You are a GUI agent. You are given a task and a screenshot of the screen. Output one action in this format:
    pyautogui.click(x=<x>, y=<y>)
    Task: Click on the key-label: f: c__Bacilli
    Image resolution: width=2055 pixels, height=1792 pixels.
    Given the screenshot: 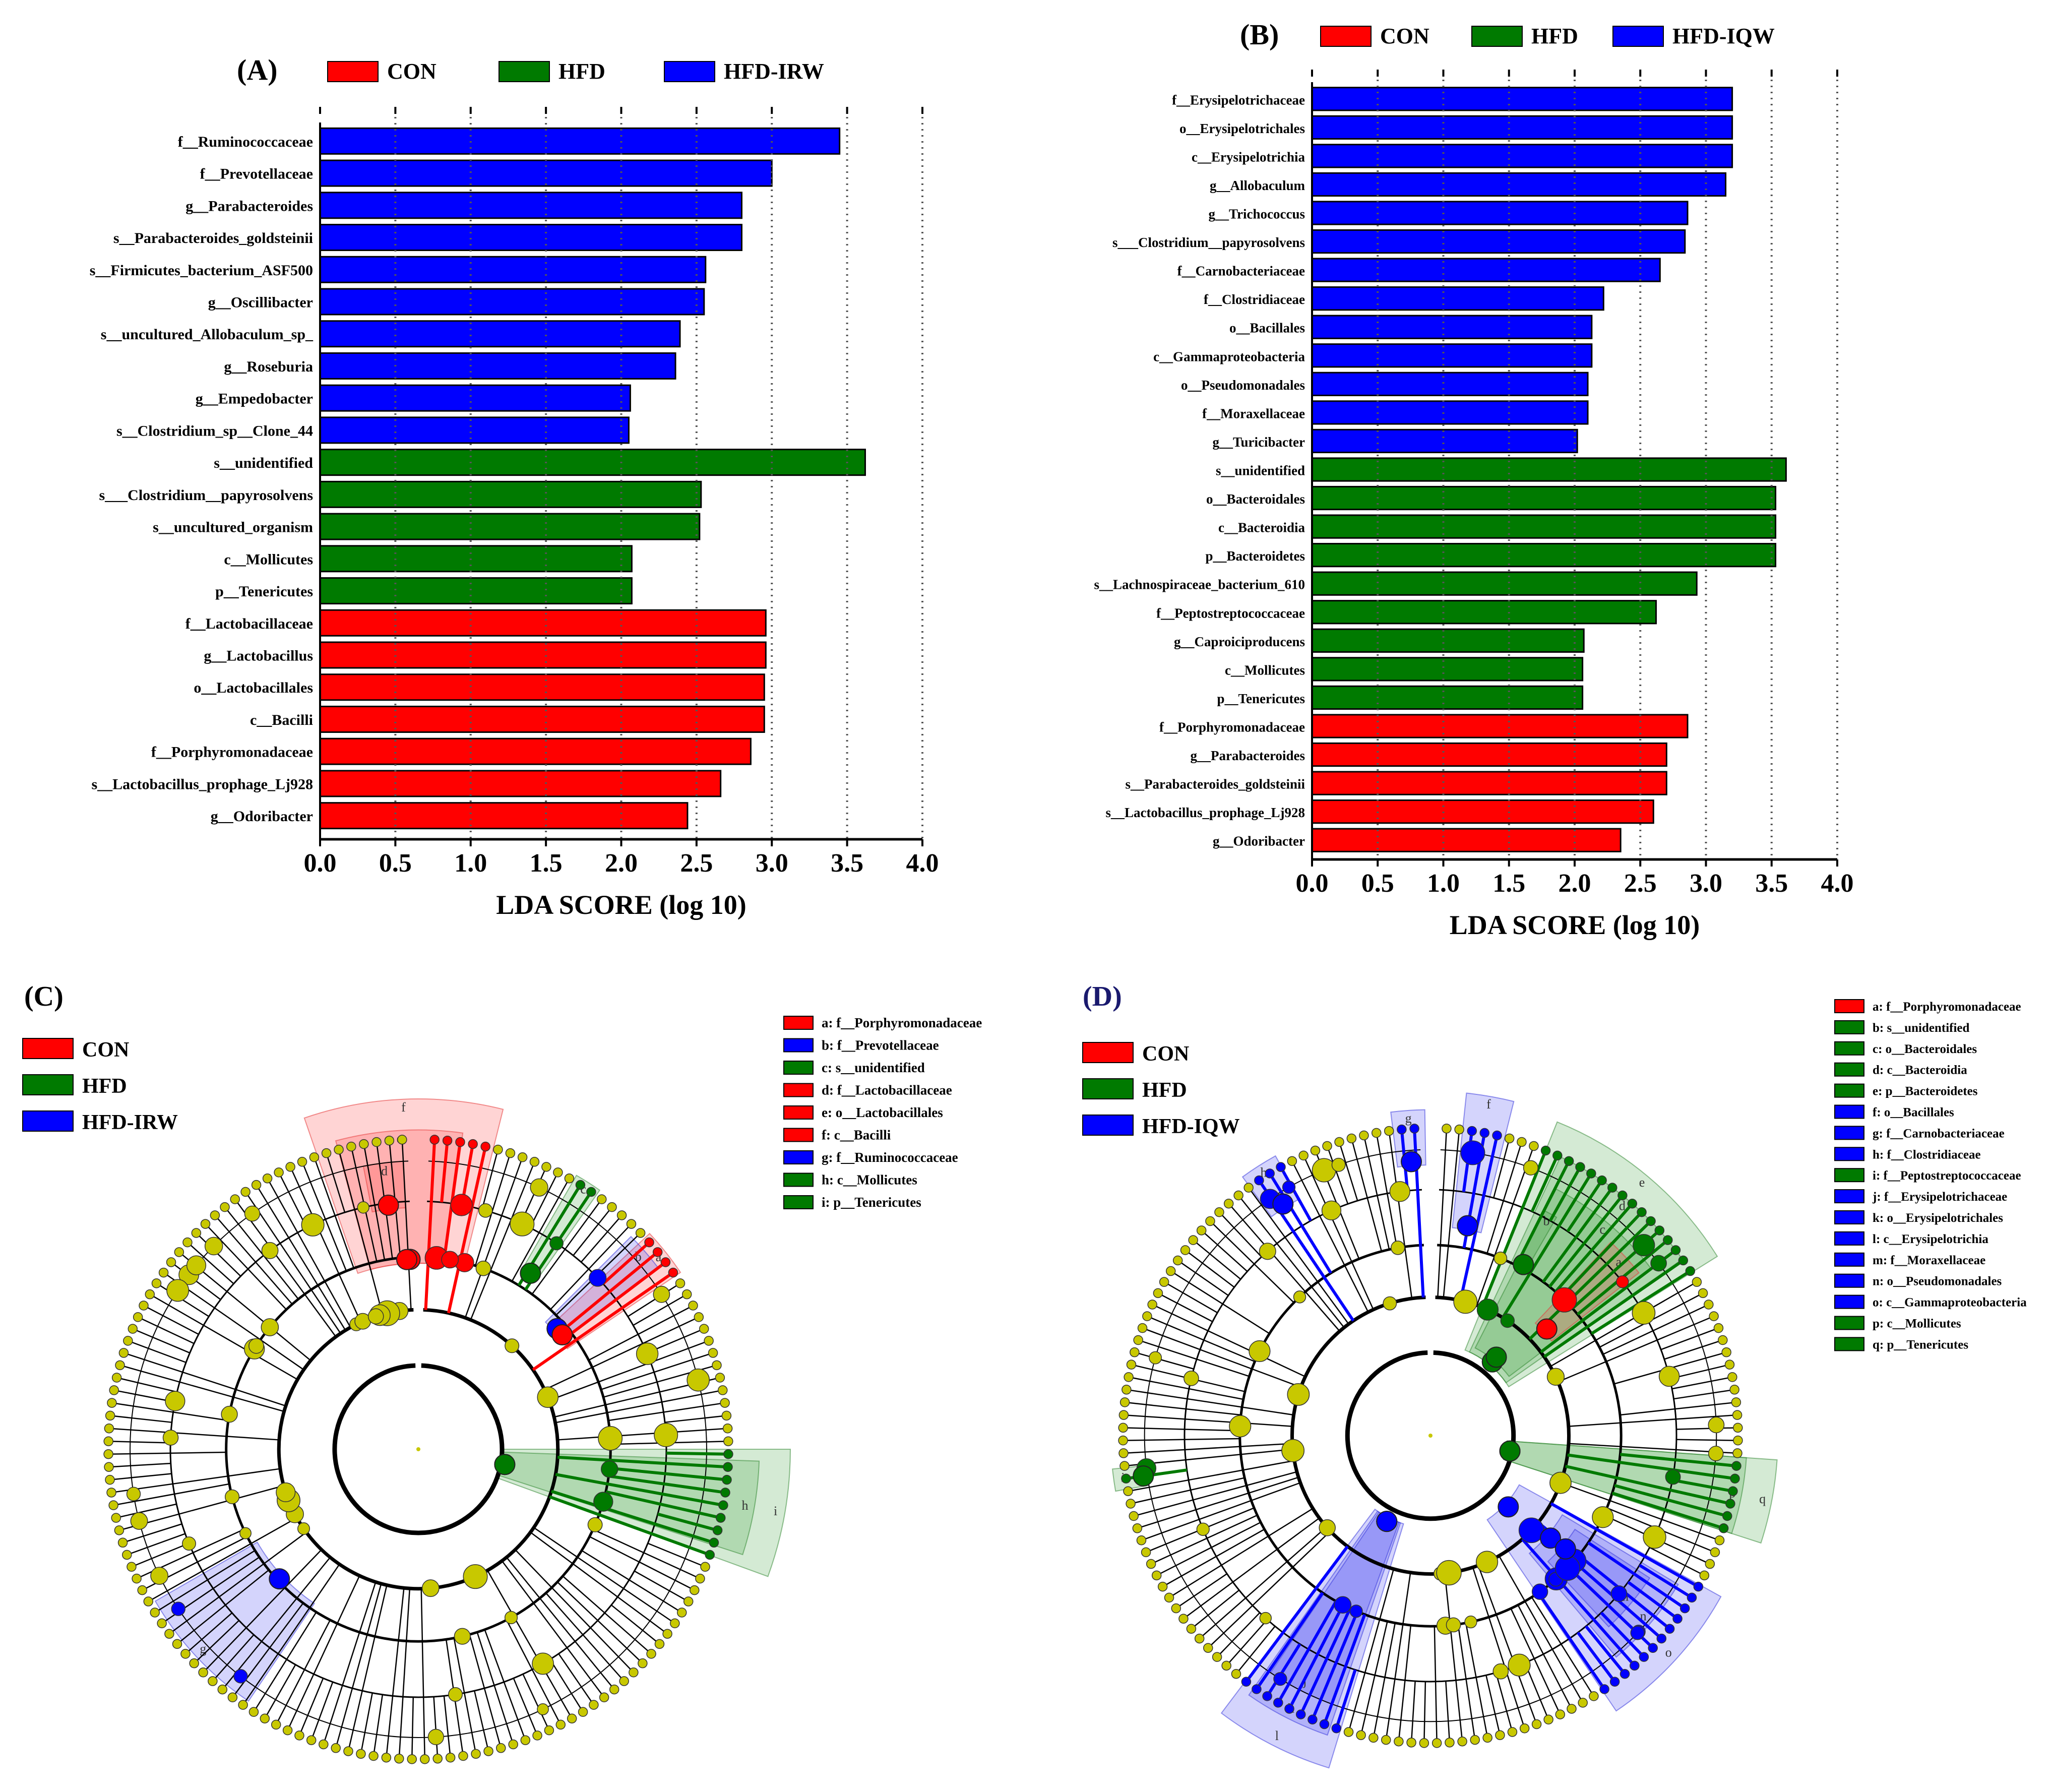 What is the action you would take?
    pyautogui.click(x=856, y=1135)
    